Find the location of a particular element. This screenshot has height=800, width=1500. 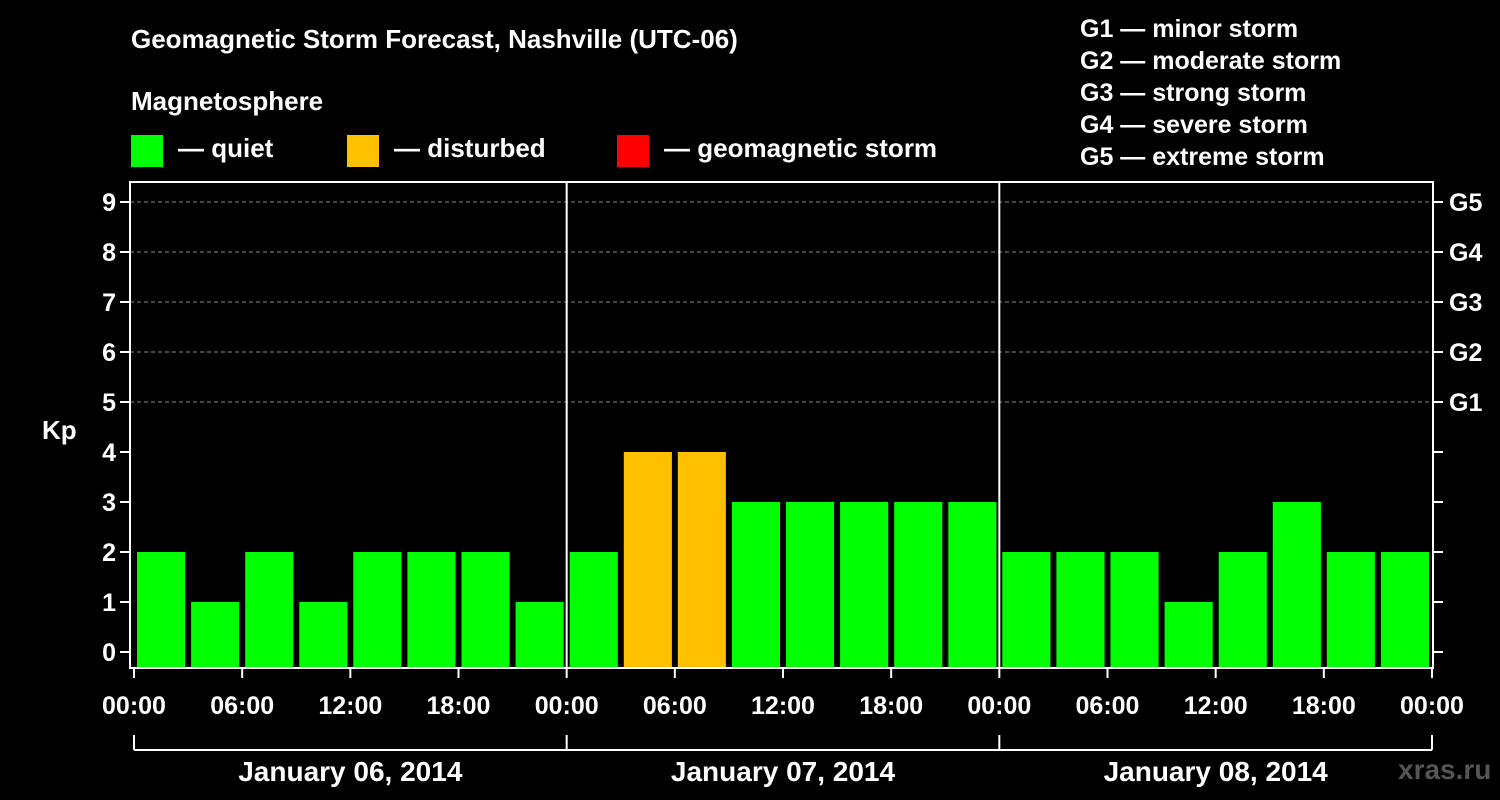

storm-scale-g3: G3 — strong storm is located at coordinates (1193, 93).